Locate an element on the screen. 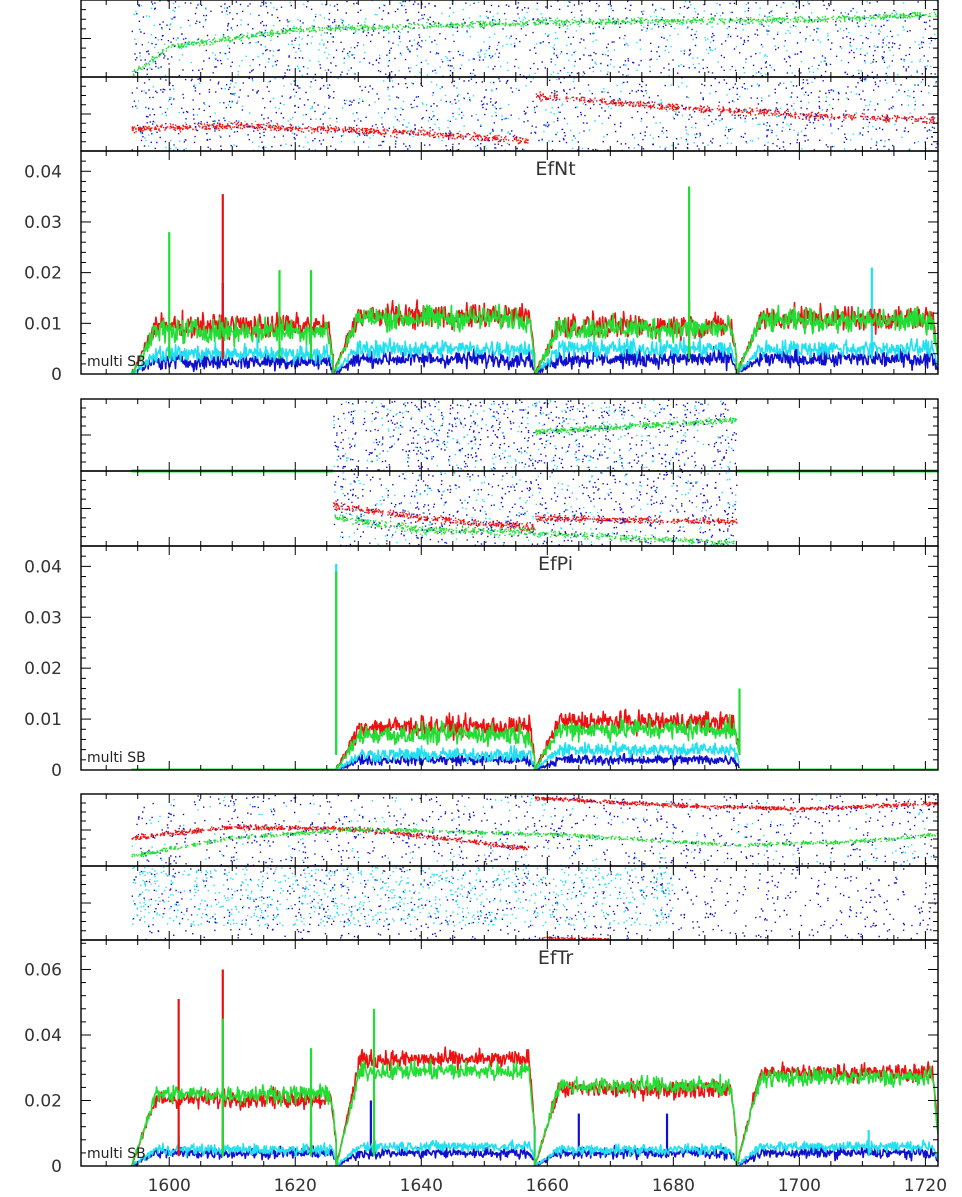 The image size is (962, 1197). x-tick-label: 1660 is located at coordinates (547, 1186).